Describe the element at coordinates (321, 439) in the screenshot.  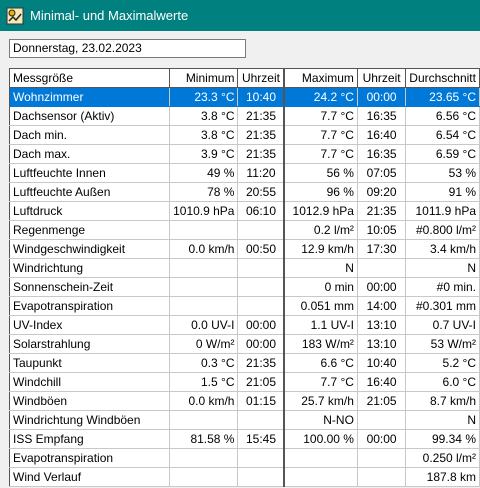
I see `cell-maximum: 100.00 %` at that location.